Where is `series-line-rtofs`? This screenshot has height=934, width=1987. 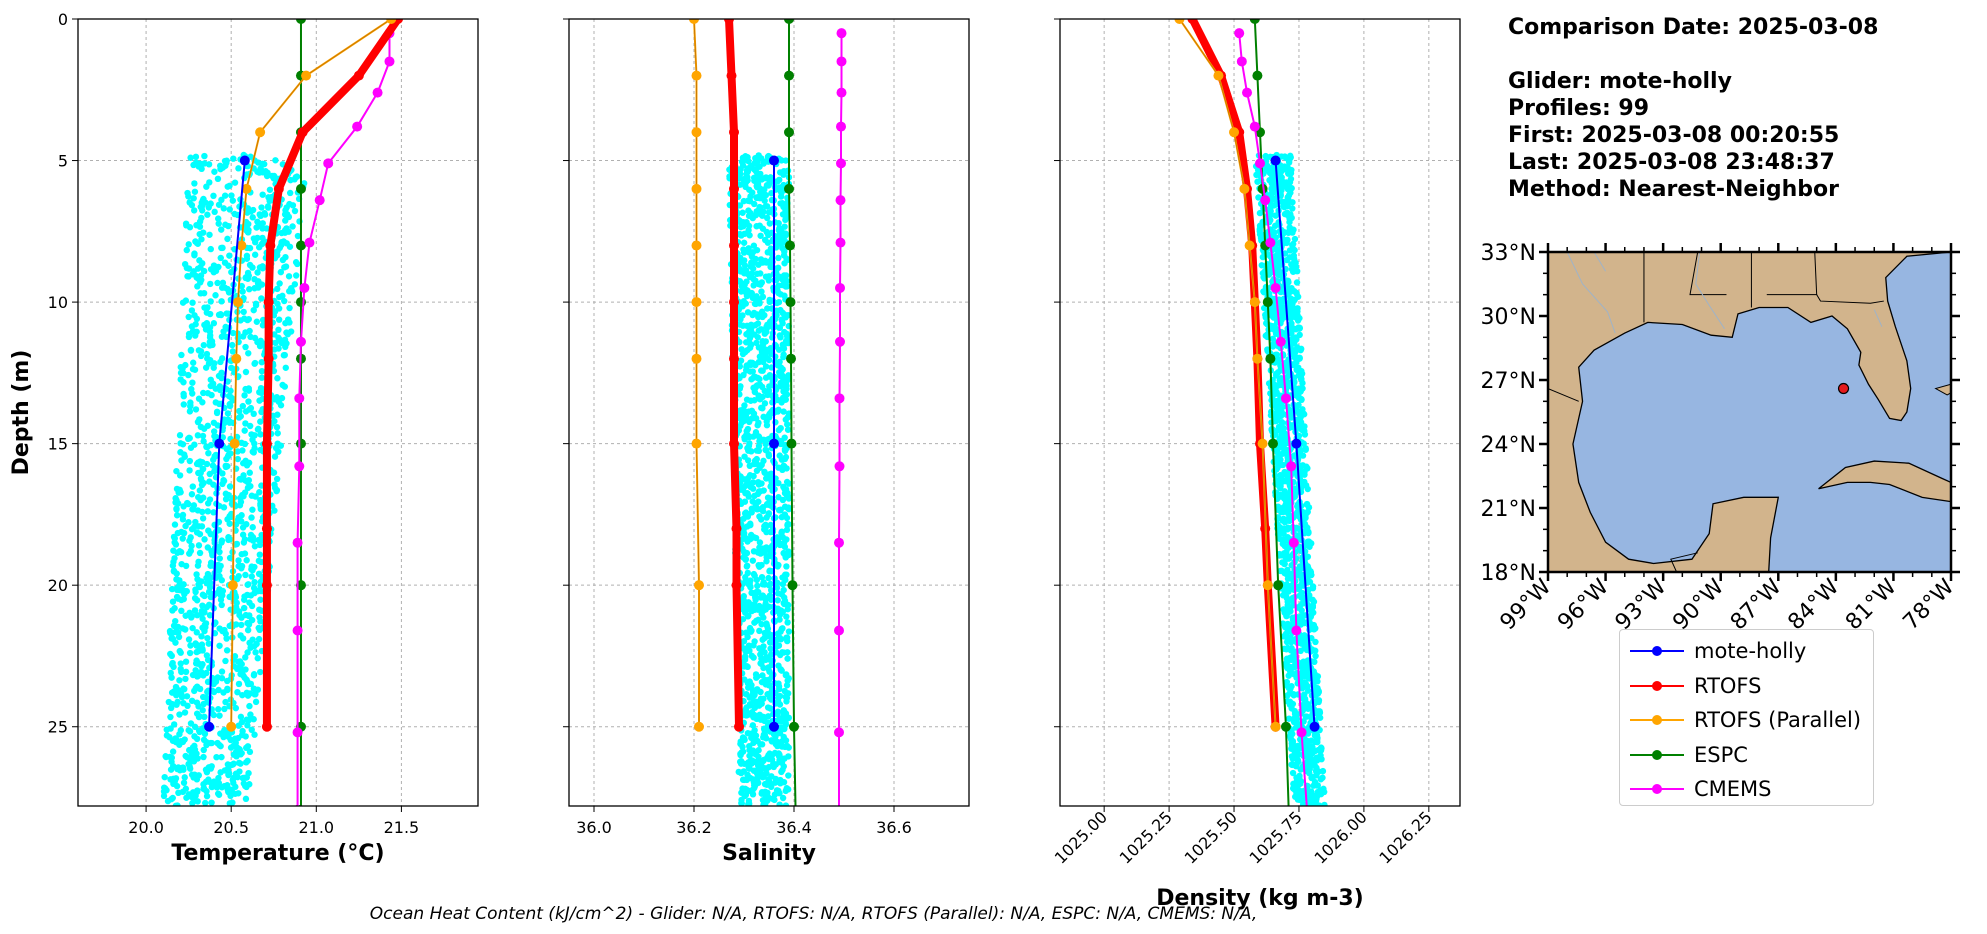
series-line-rtofs is located at coordinates (734, 373).